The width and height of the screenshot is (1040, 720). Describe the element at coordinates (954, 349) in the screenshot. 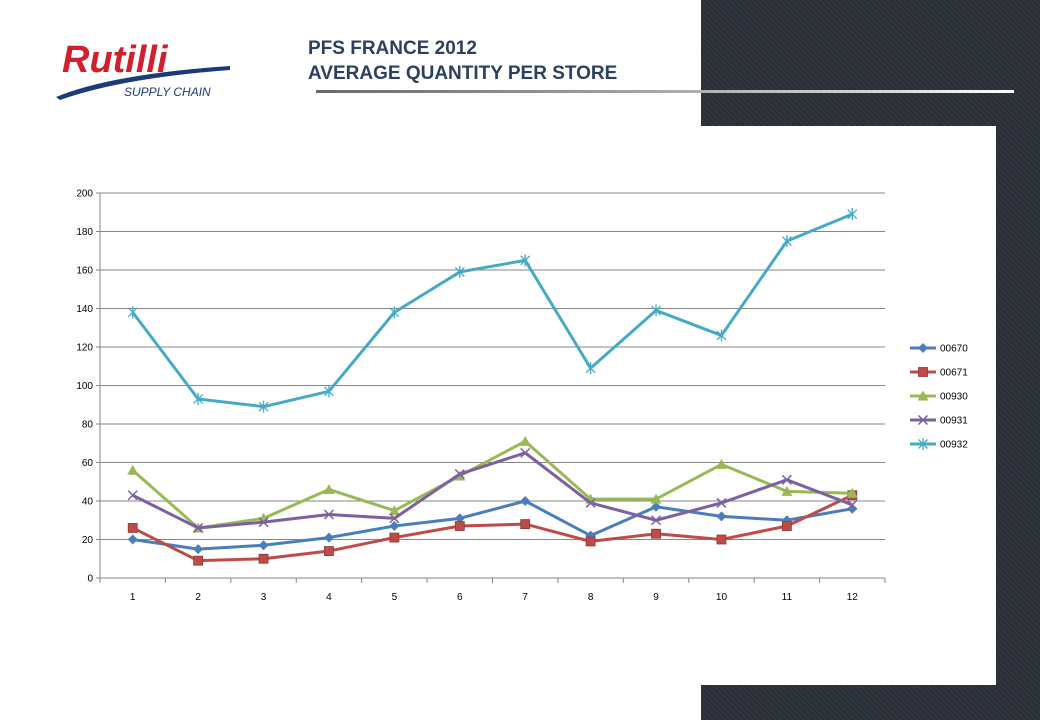

I see `legend-label: 00670` at that location.